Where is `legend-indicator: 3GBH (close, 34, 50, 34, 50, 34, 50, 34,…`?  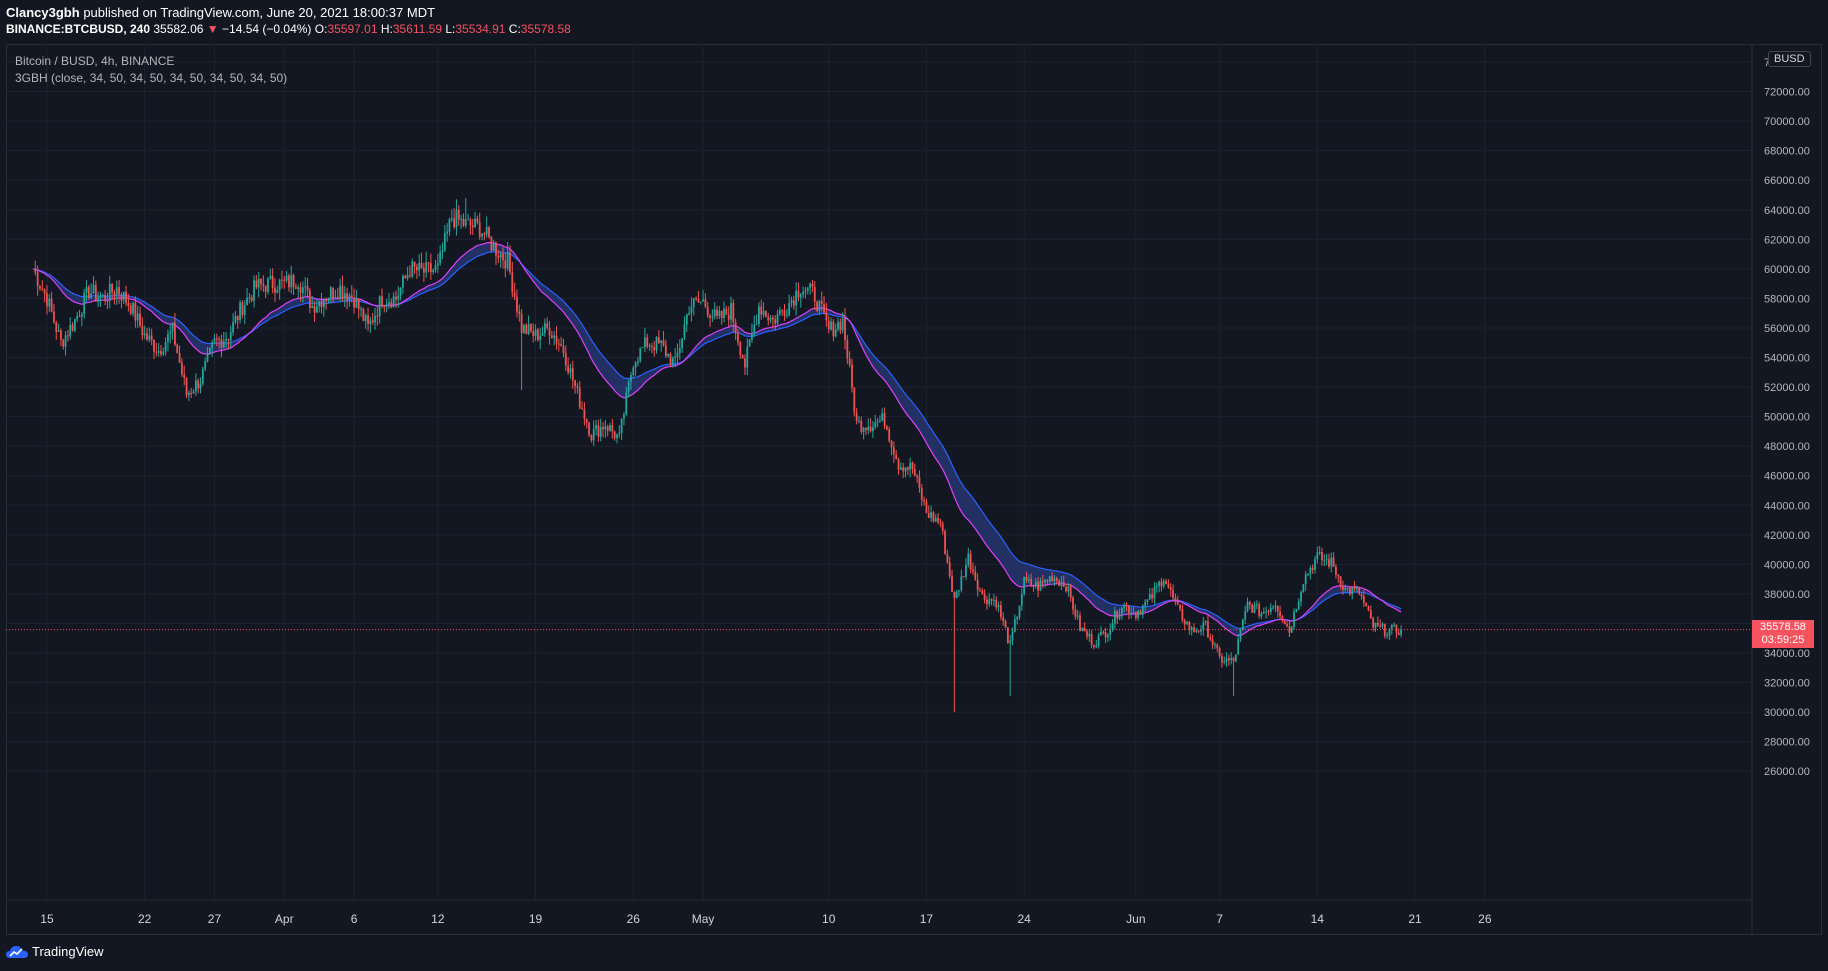
legend-indicator: 3GBH (close, 34, 50, 34, 50, 34, 50, 34,… is located at coordinates (151, 78).